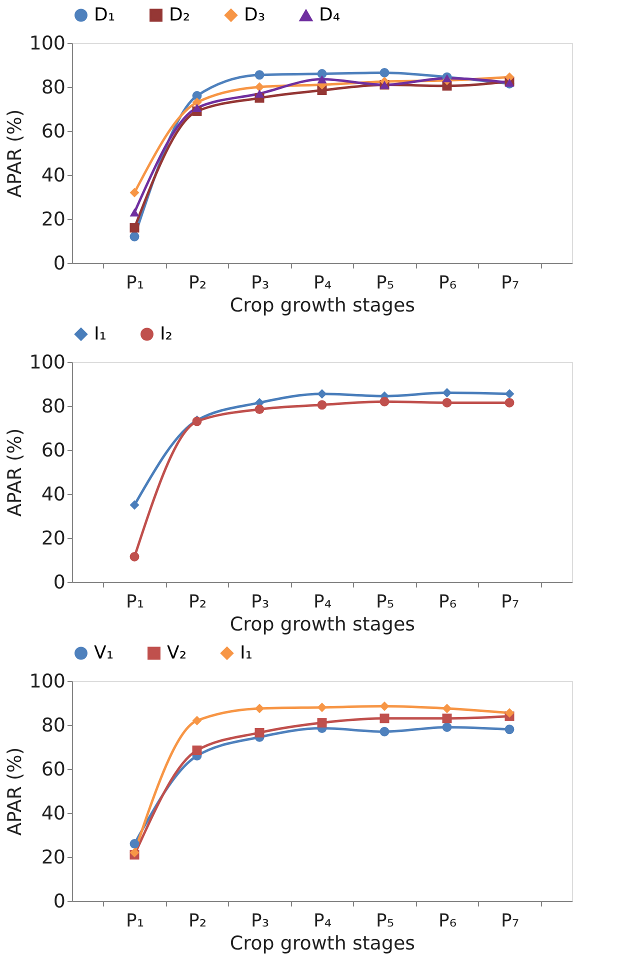 The width and height of the screenshot is (641, 964). What do you see at coordinates (105, 15) in the screenshot?
I see `legend-label: D₁` at bounding box center [105, 15].